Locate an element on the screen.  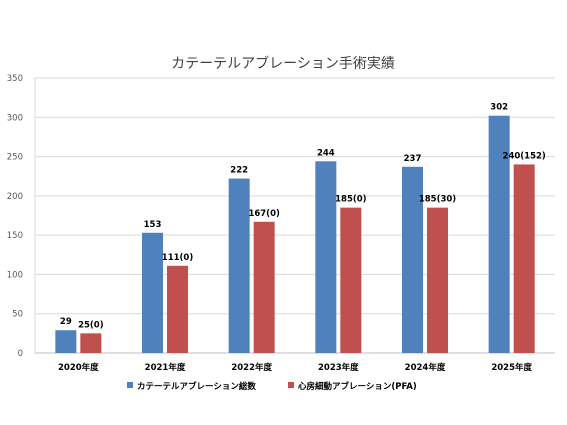
legend-label: 心房細動アブレーション(PFA) is located at coordinates (357, 386).